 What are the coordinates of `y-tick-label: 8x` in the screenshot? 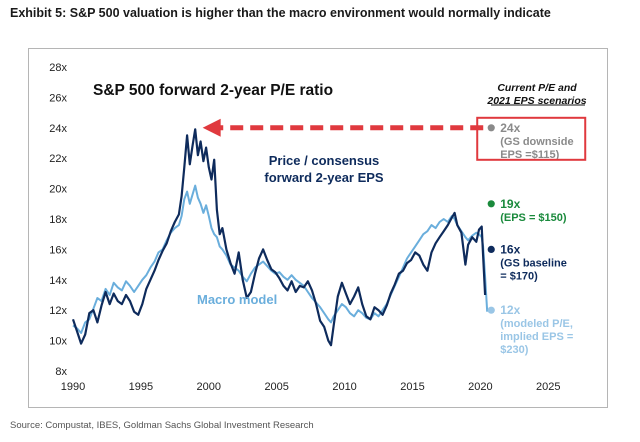 It's located at (61, 372).